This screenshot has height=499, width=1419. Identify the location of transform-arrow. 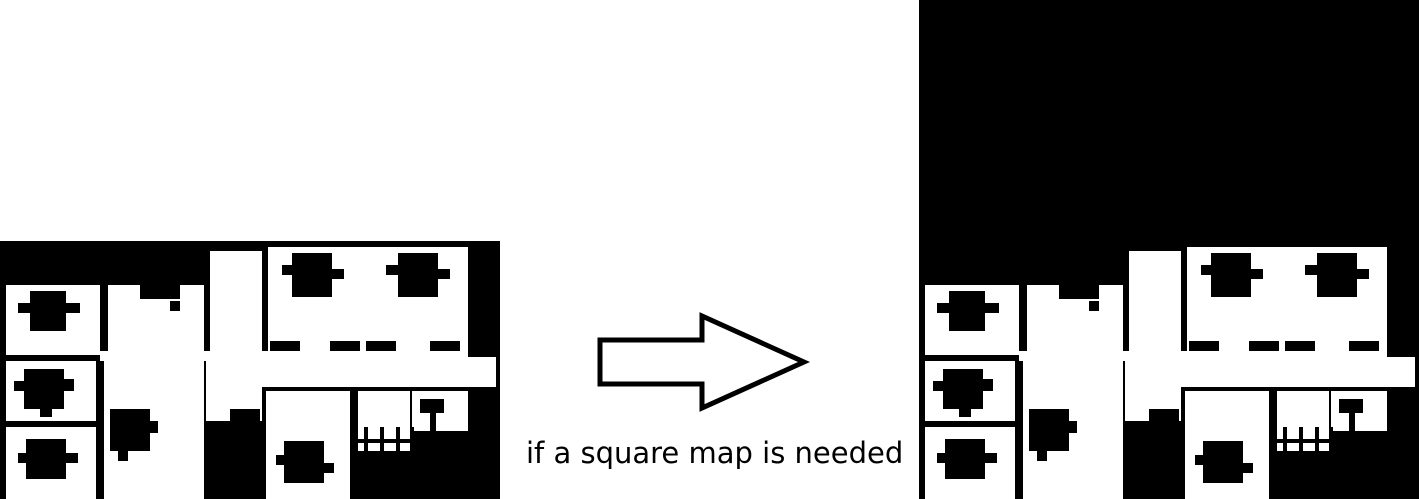
(703, 363).